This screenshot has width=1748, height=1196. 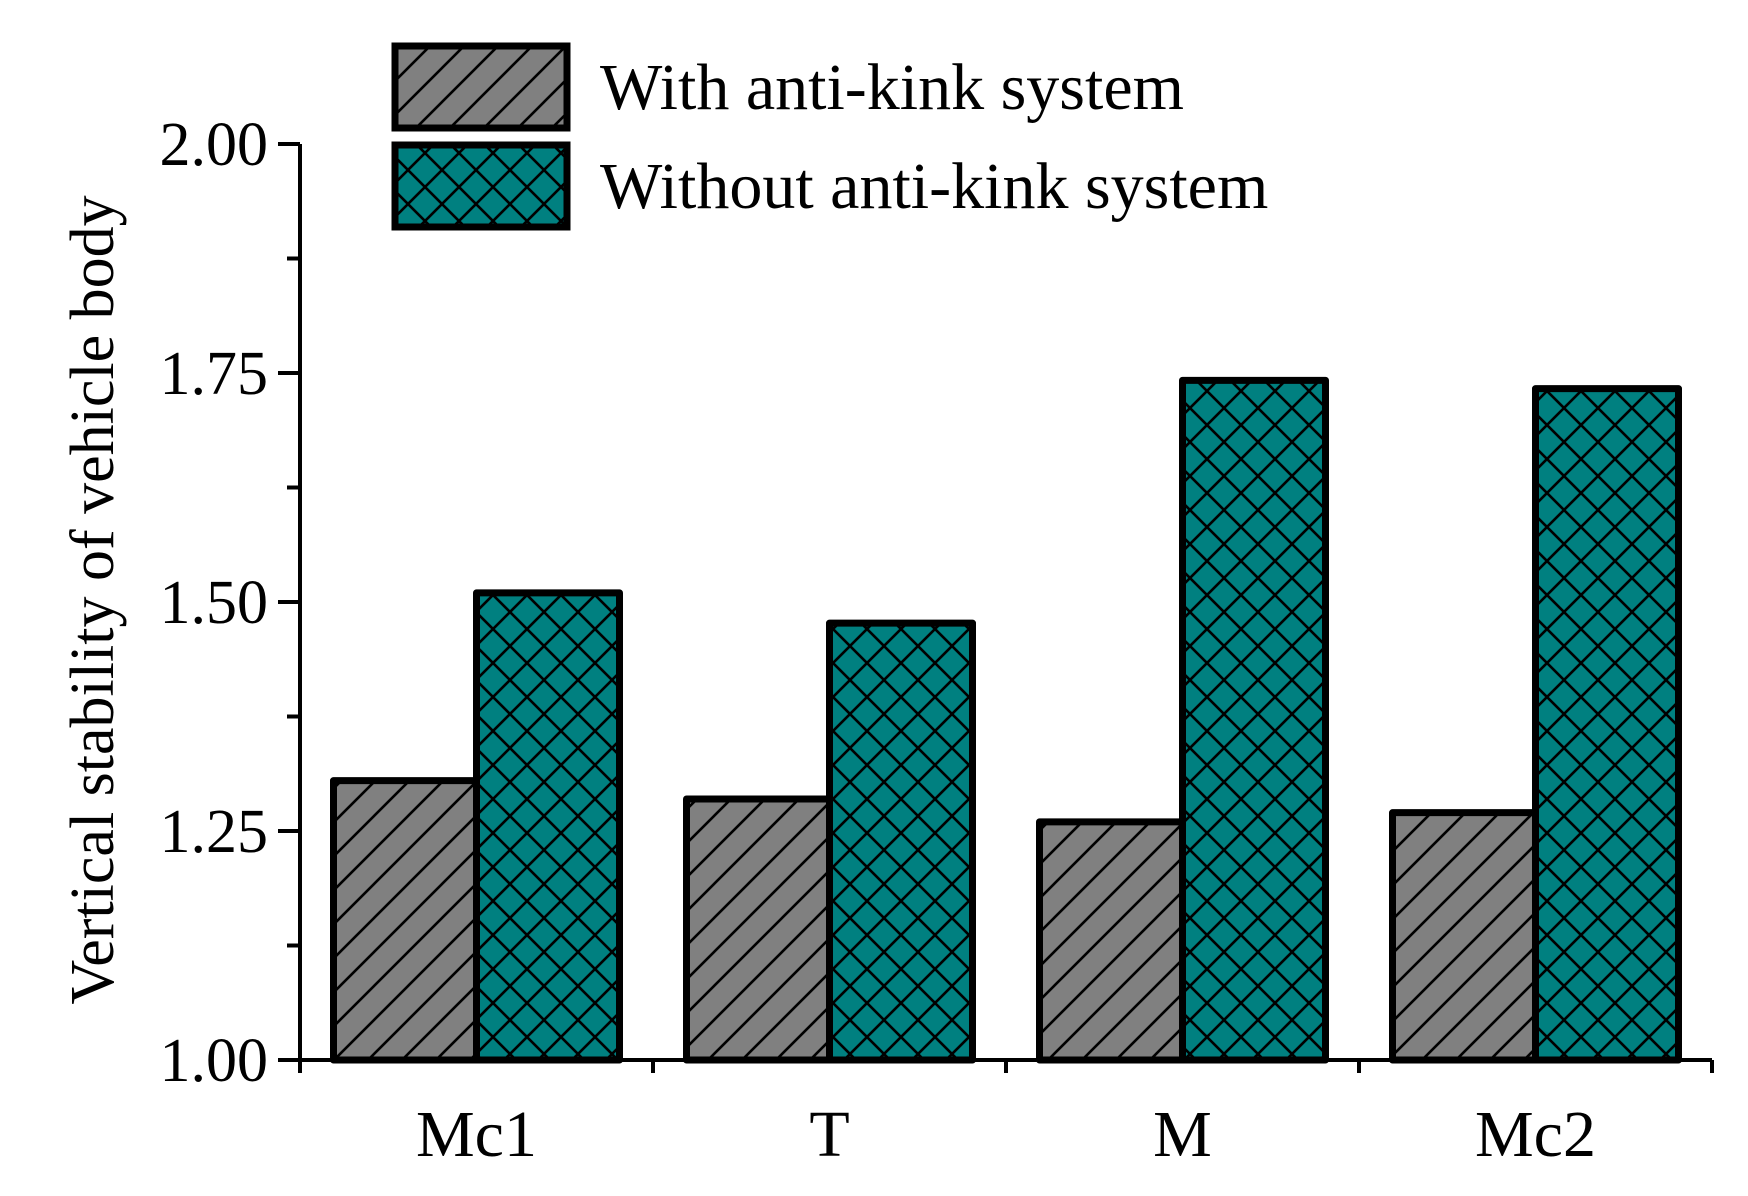 I want to click on y-tick-label: 1.25, so click(x=214, y=832).